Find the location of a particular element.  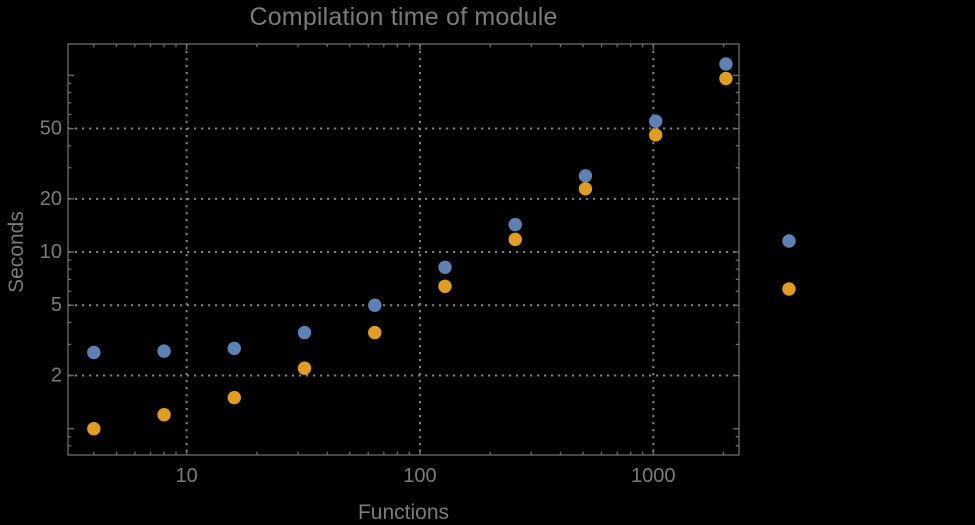

y-tick-label: 5 is located at coordinates (56, 305).